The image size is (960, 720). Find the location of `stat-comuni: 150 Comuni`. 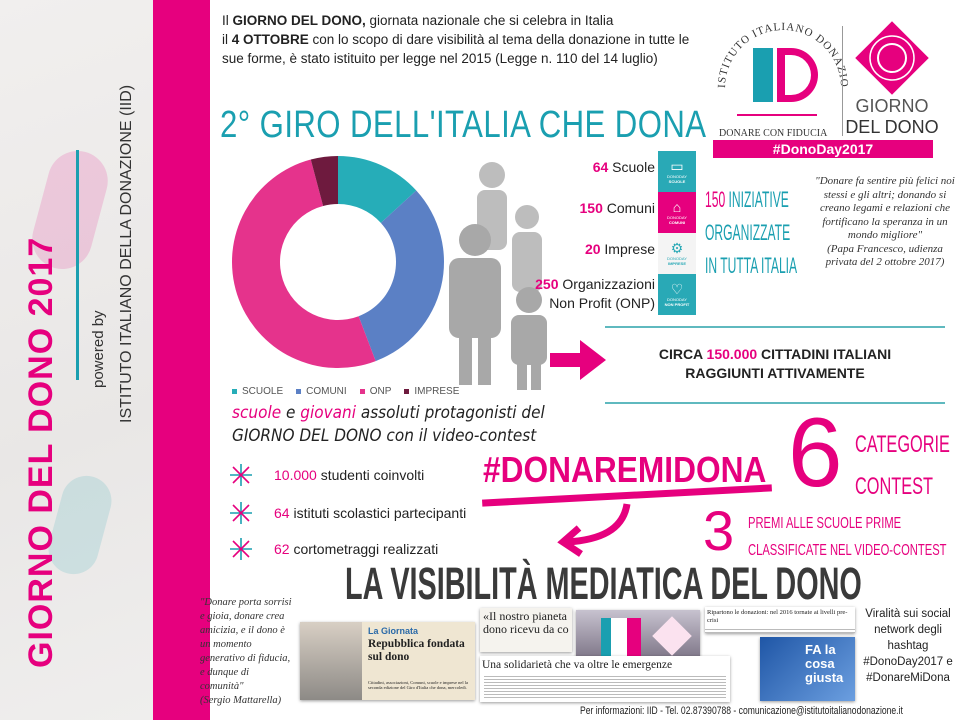

stat-comuni: 150 Comuni is located at coordinates (617, 208).